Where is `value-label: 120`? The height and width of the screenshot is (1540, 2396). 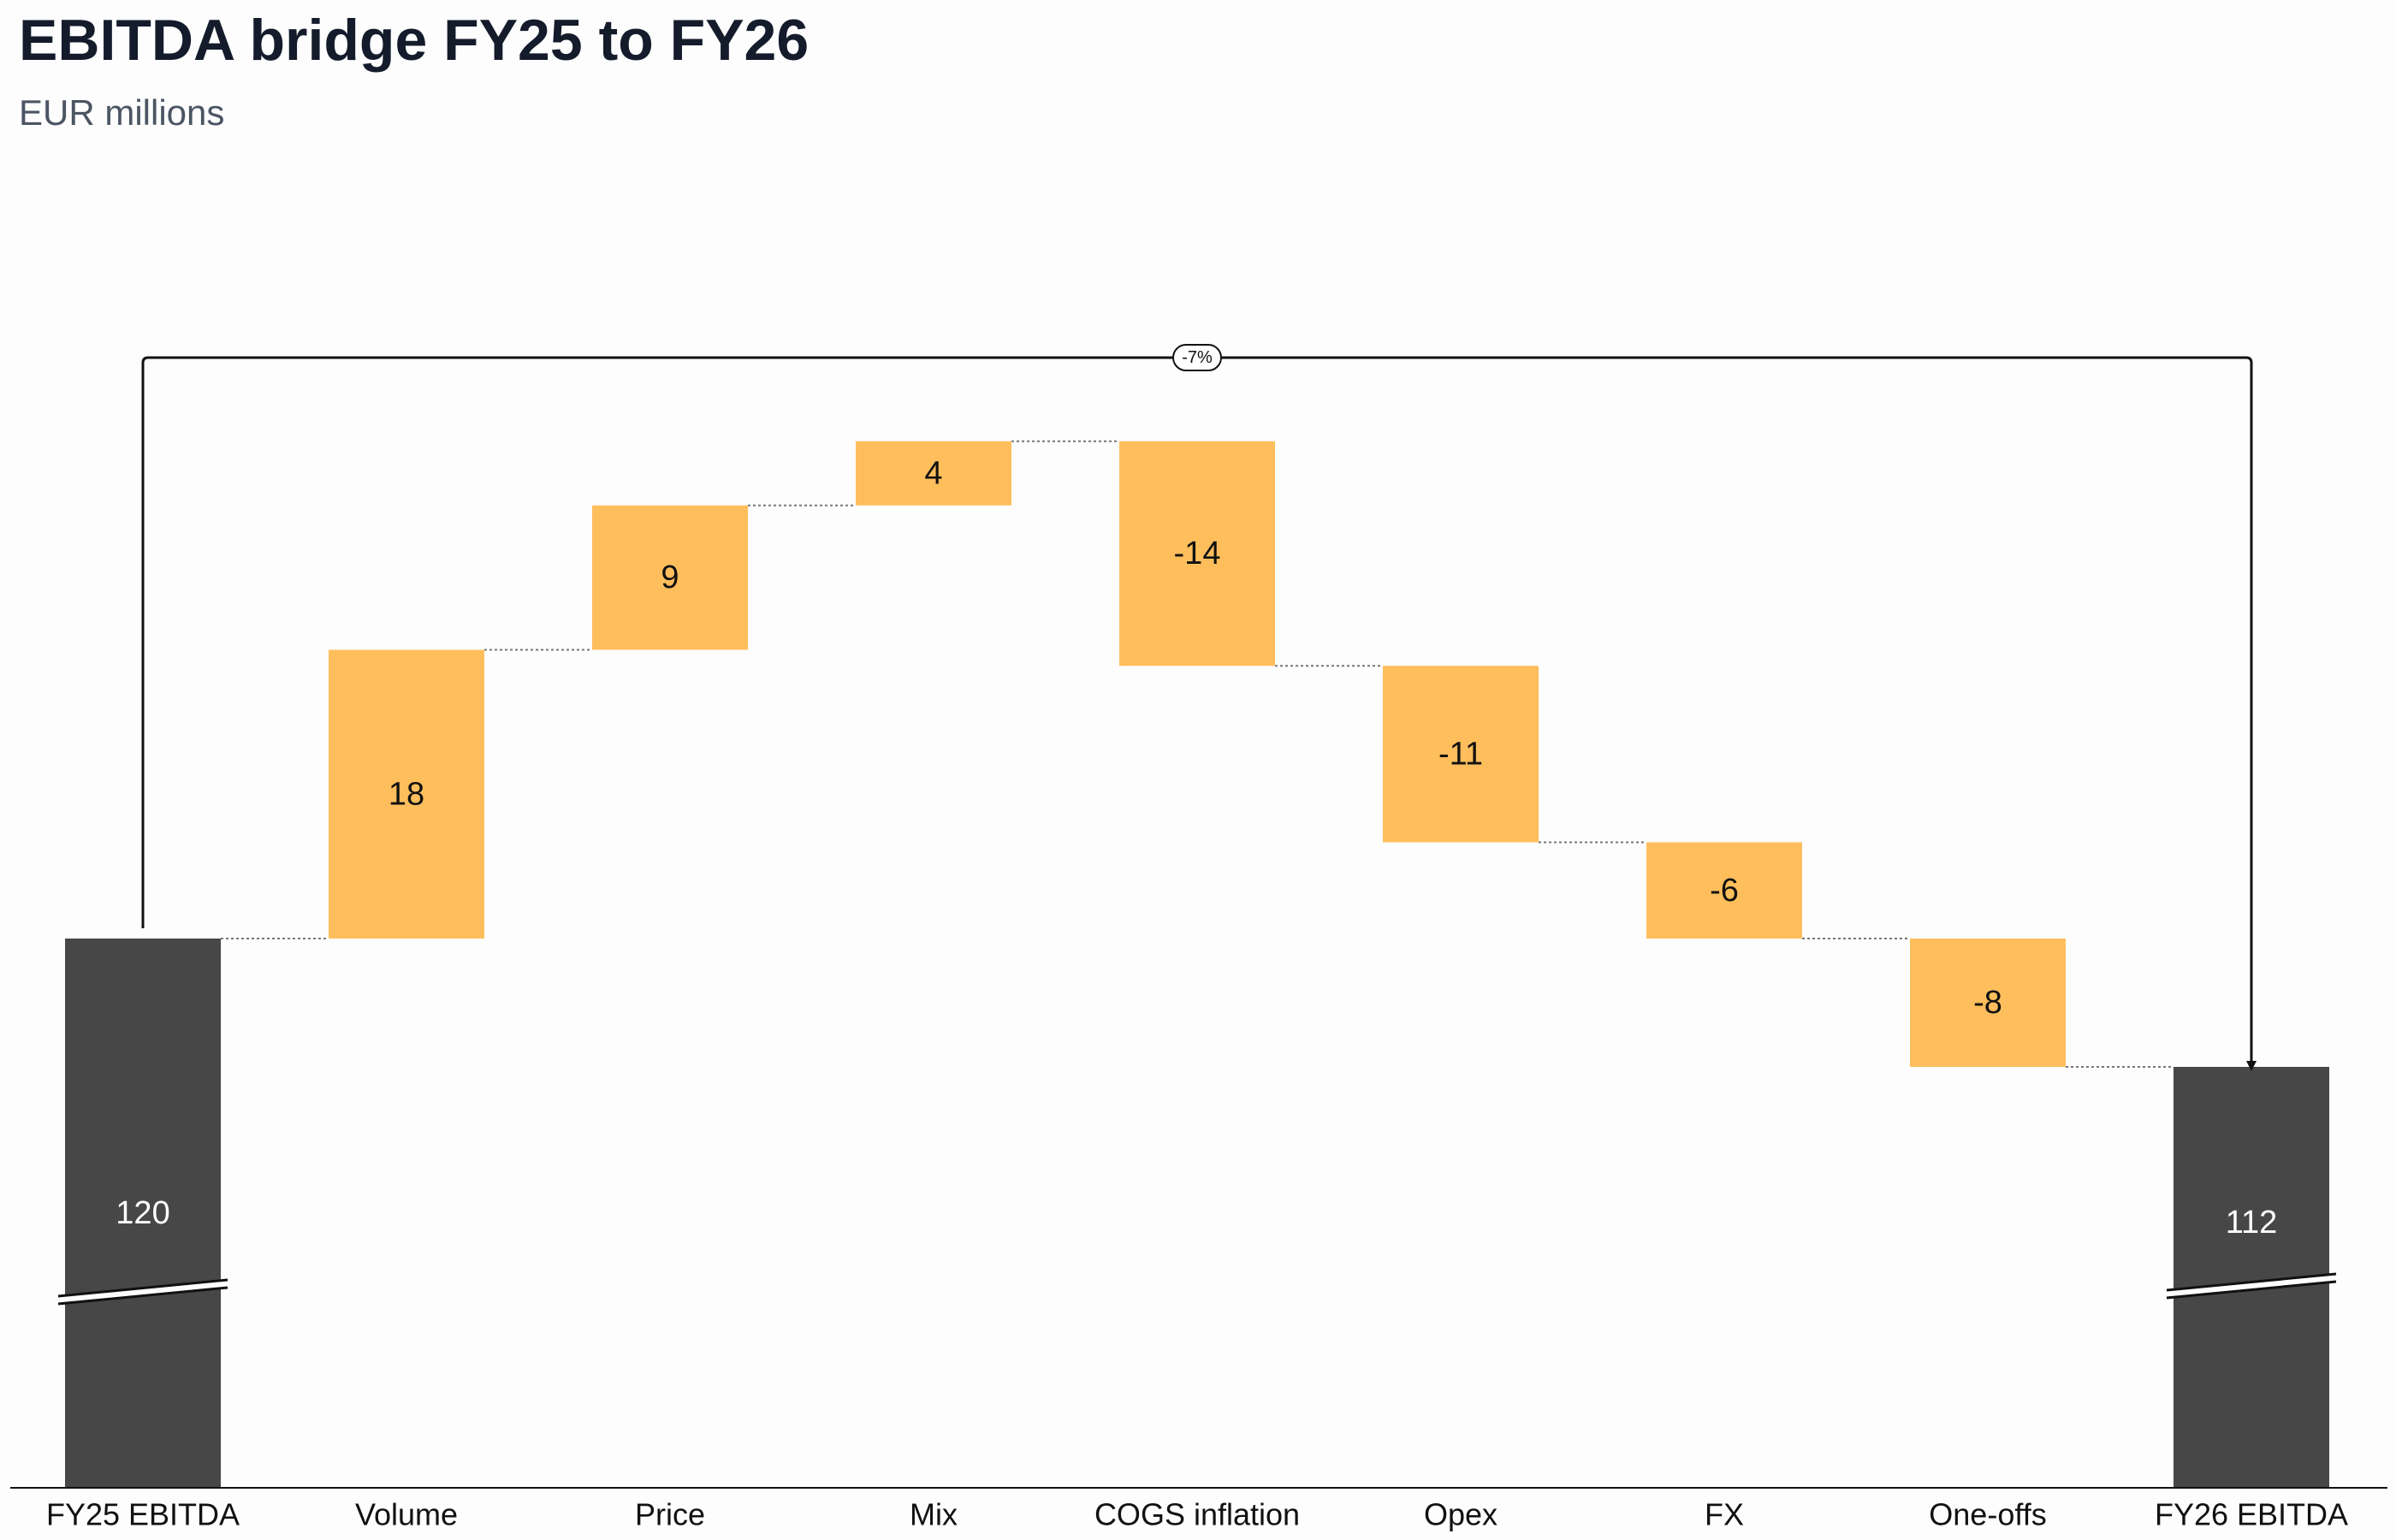 value-label: 120 is located at coordinates (142, 1213).